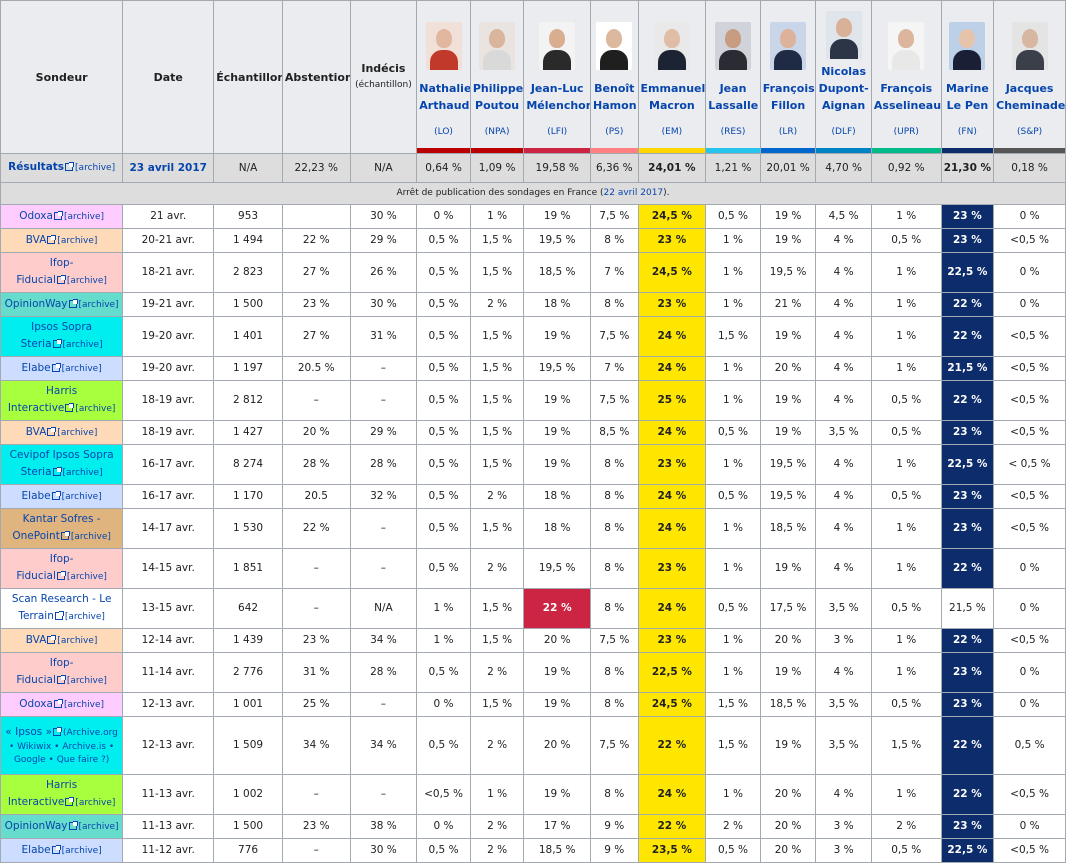 The image size is (1067, 867). What do you see at coordinates (497, 105) in the screenshot?
I see `cand-last: Poutou` at bounding box center [497, 105].